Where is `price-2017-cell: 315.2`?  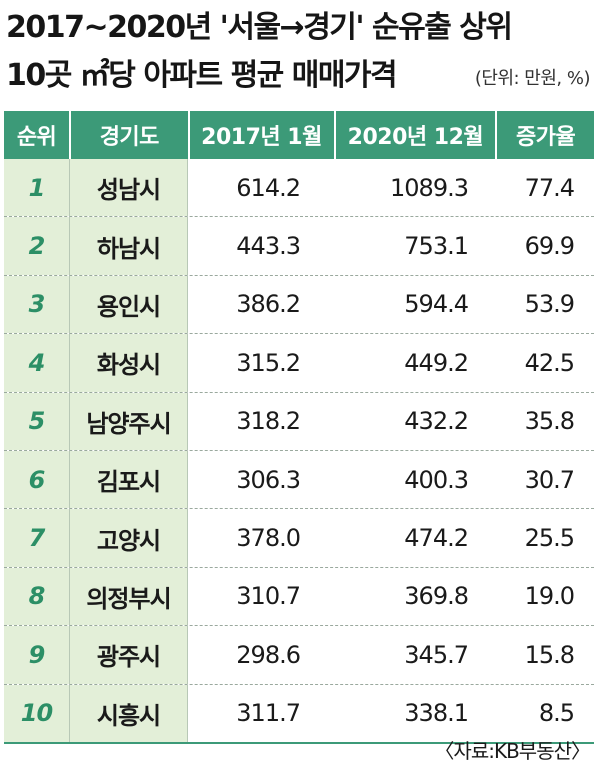
price-2017-cell: 315.2 is located at coordinates (268, 362).